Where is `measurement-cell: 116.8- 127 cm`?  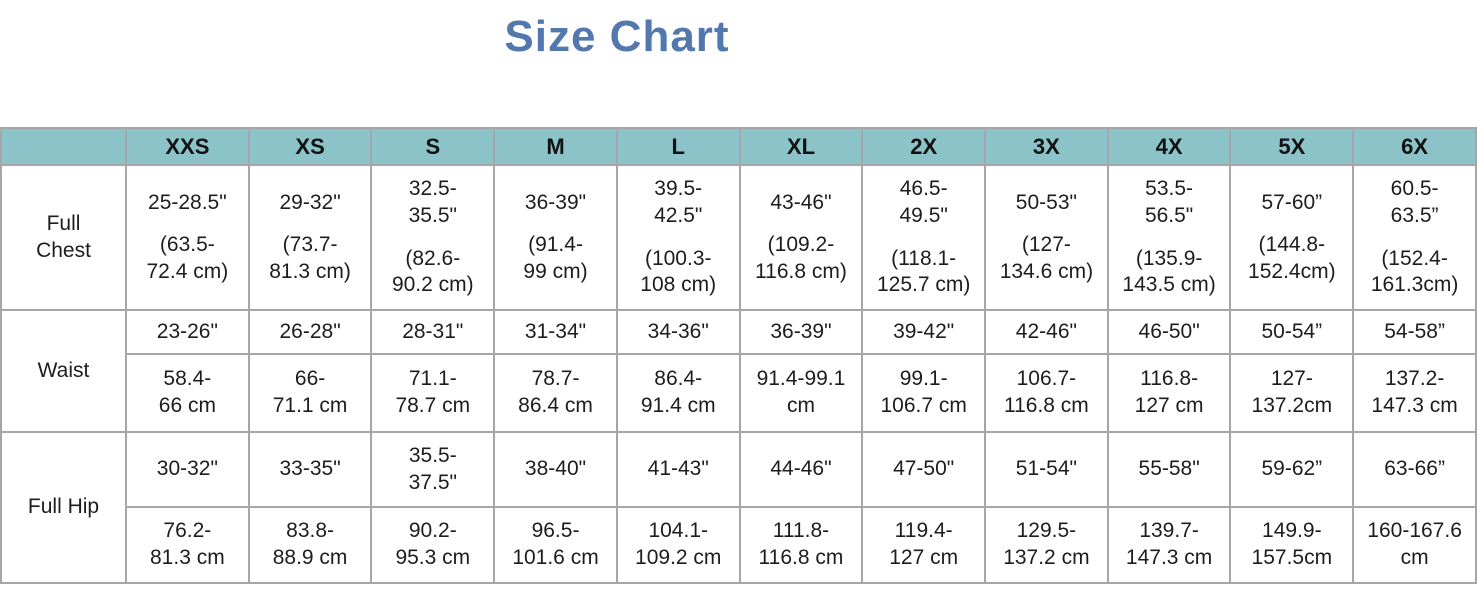
measurement-cell: 116.8- 127 cm is located at coordinates (1169, 393).